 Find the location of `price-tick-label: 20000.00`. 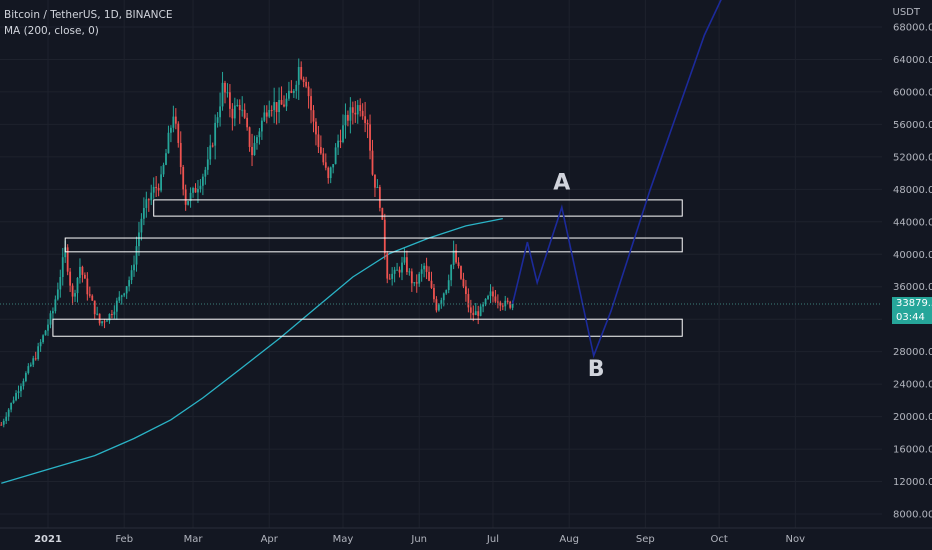

price-tick-label: 20000.00 is located at coordinates (912, 417).